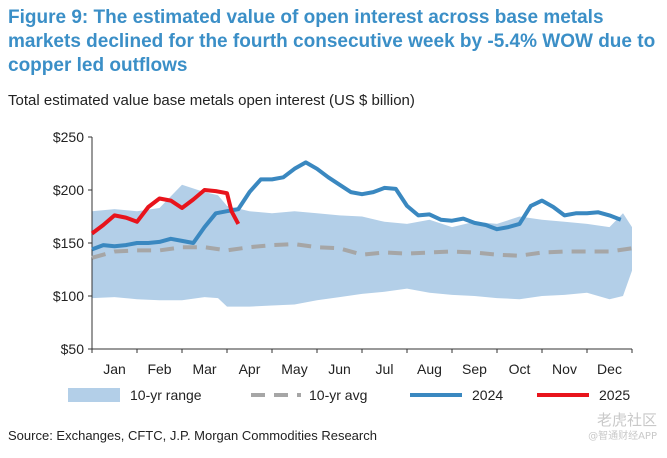  I want to click on y-tick-label: $250, so click(68, 137).